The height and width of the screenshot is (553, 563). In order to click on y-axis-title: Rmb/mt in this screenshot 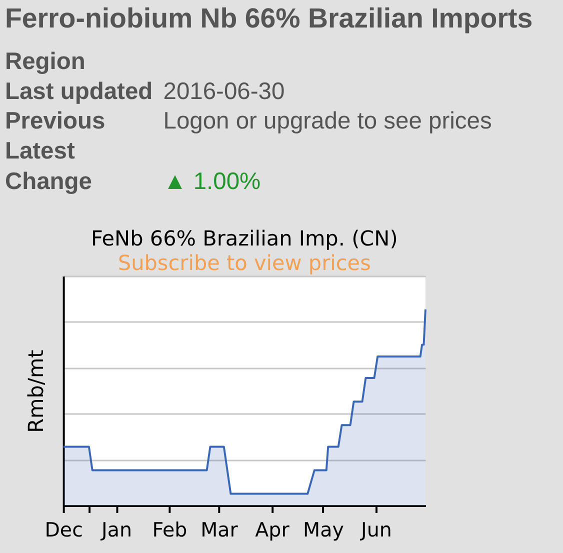, I will do `click(36, 391)`.